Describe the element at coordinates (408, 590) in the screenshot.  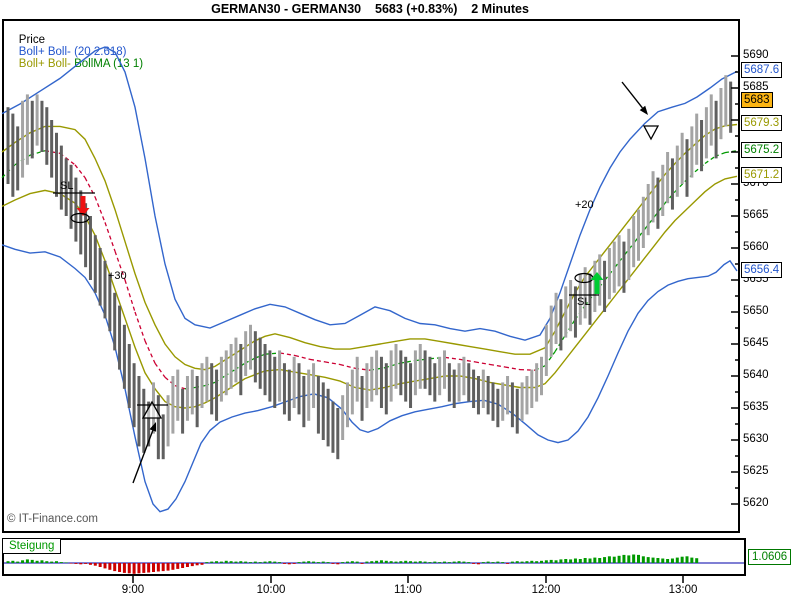
I see `x-axis-label: 11:00` at that location.